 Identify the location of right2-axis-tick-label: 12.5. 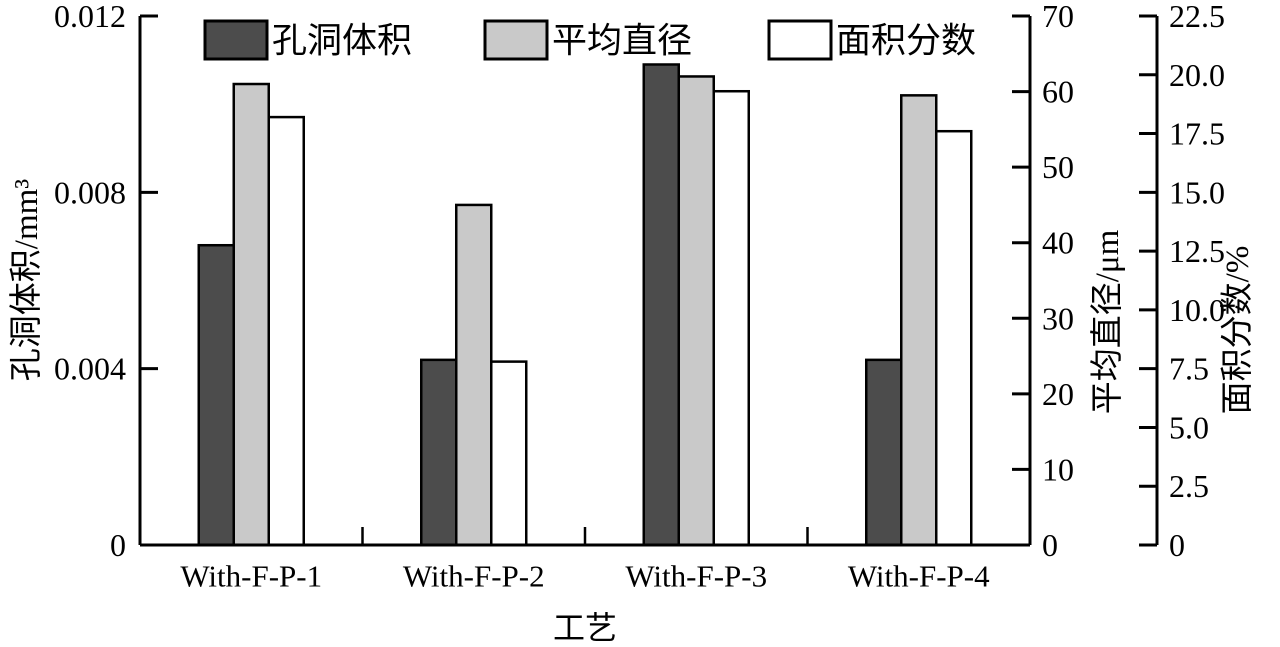
(1197, 251).